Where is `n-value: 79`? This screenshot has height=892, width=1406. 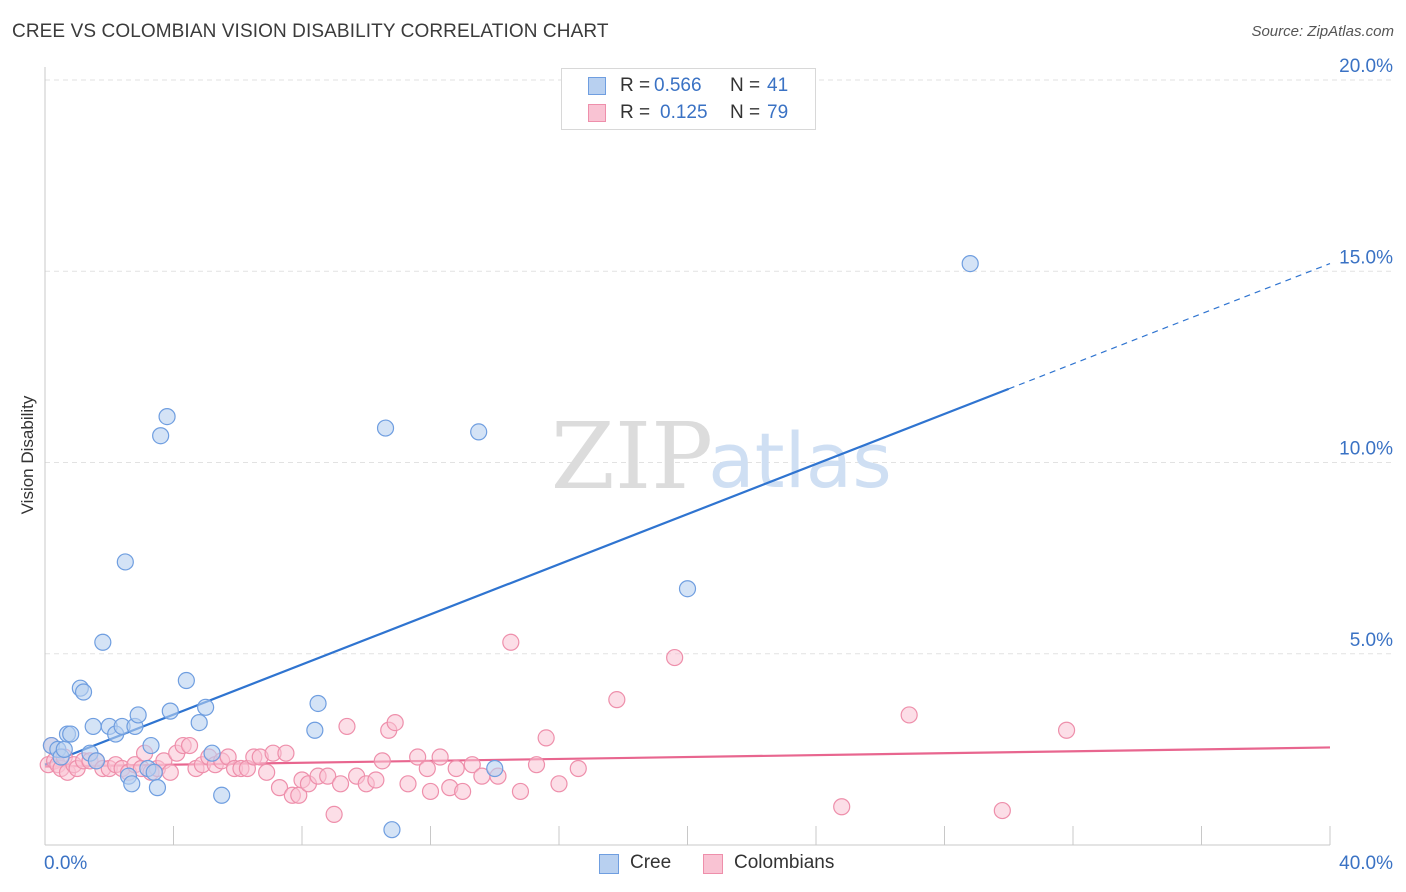 n-value: 79 is located at coordinates (778, 112).